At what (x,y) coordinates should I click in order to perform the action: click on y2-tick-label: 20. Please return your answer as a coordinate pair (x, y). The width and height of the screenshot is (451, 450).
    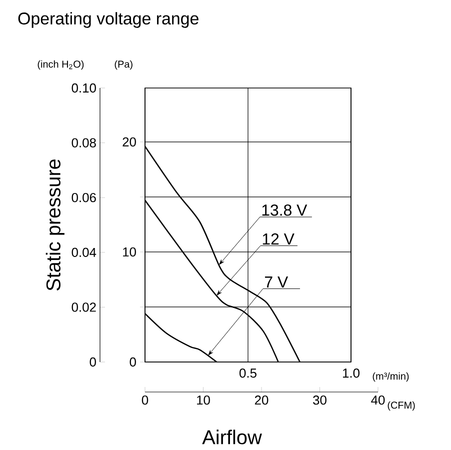
    Looking at the image, I should click on (129, 141).